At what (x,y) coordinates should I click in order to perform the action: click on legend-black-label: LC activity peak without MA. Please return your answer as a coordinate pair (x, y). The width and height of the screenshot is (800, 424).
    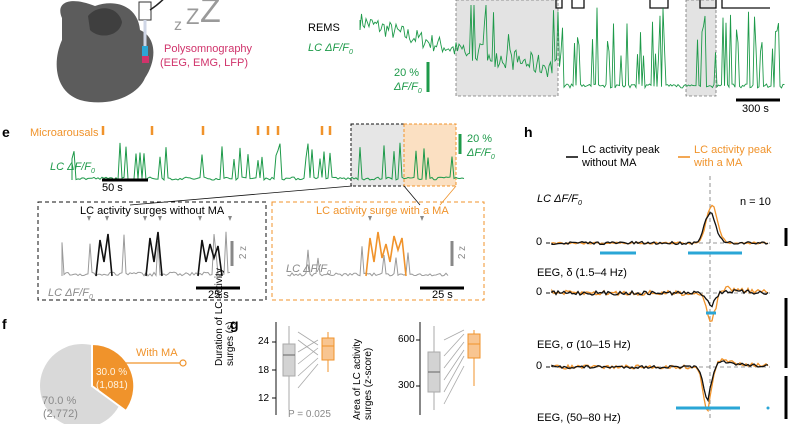
    Looking at the image, I should click on (621, 156).